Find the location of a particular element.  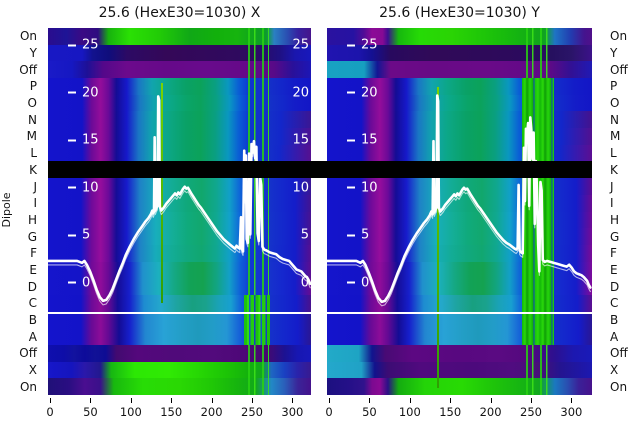

x-tick-label-200: 200 is located at coordinates (211, 412).